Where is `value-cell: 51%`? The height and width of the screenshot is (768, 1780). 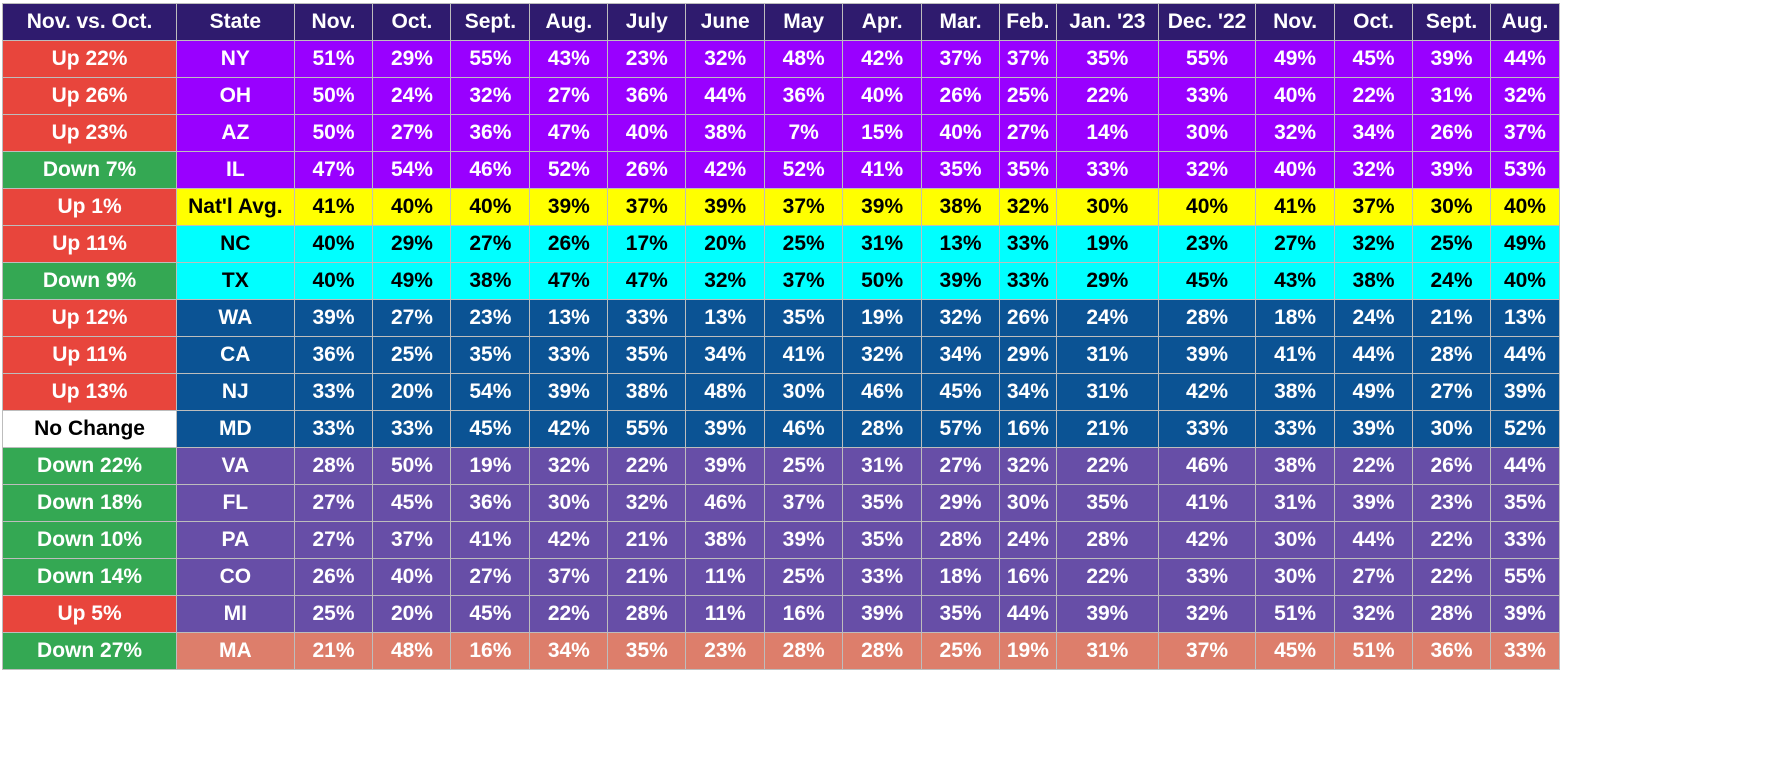 value-cell: 51% is located at coordinates (1295, 614).